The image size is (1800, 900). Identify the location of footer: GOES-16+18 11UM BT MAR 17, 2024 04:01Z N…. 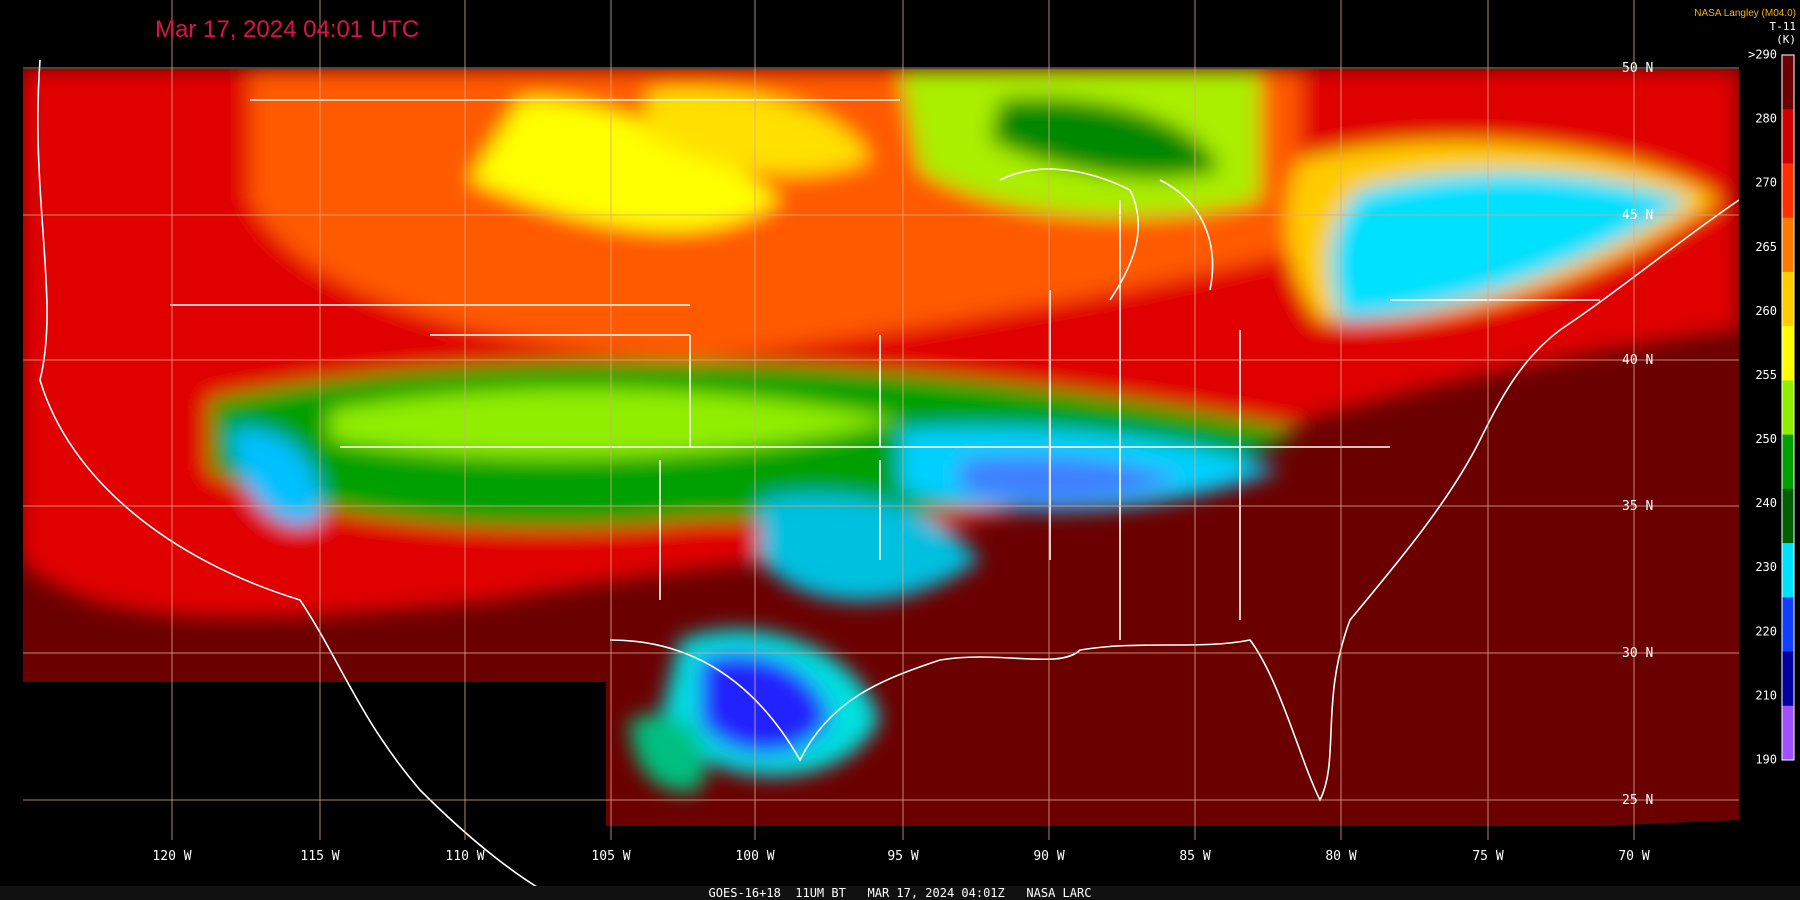
(900, 893).